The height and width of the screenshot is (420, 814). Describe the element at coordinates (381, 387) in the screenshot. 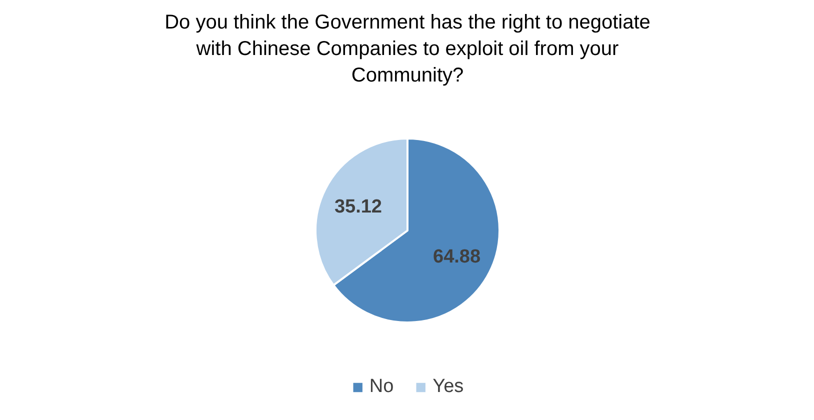

I see `legend-label: No` at that location.